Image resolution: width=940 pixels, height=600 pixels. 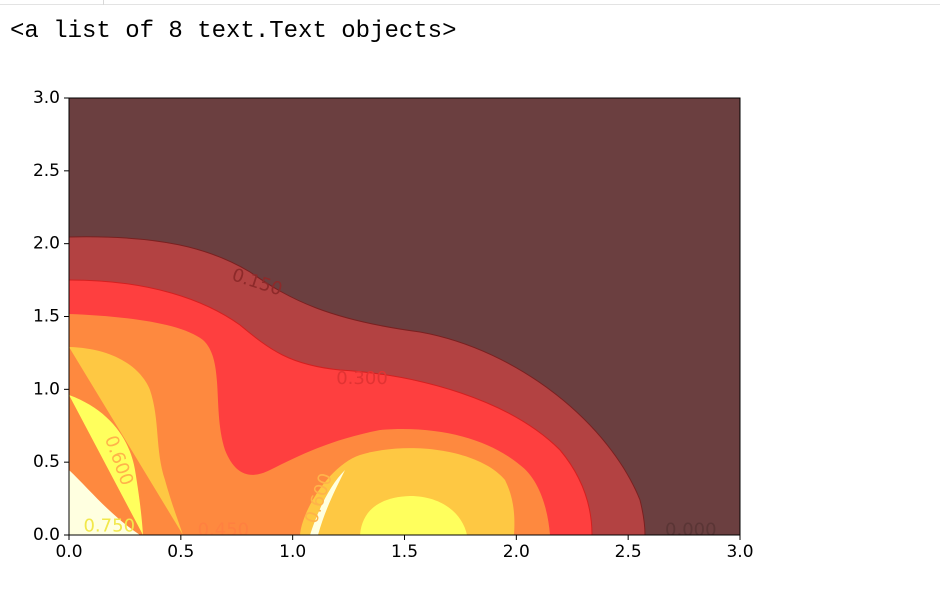 I want to click on y-tick-label: 0.0, so click(x=46, y=535).